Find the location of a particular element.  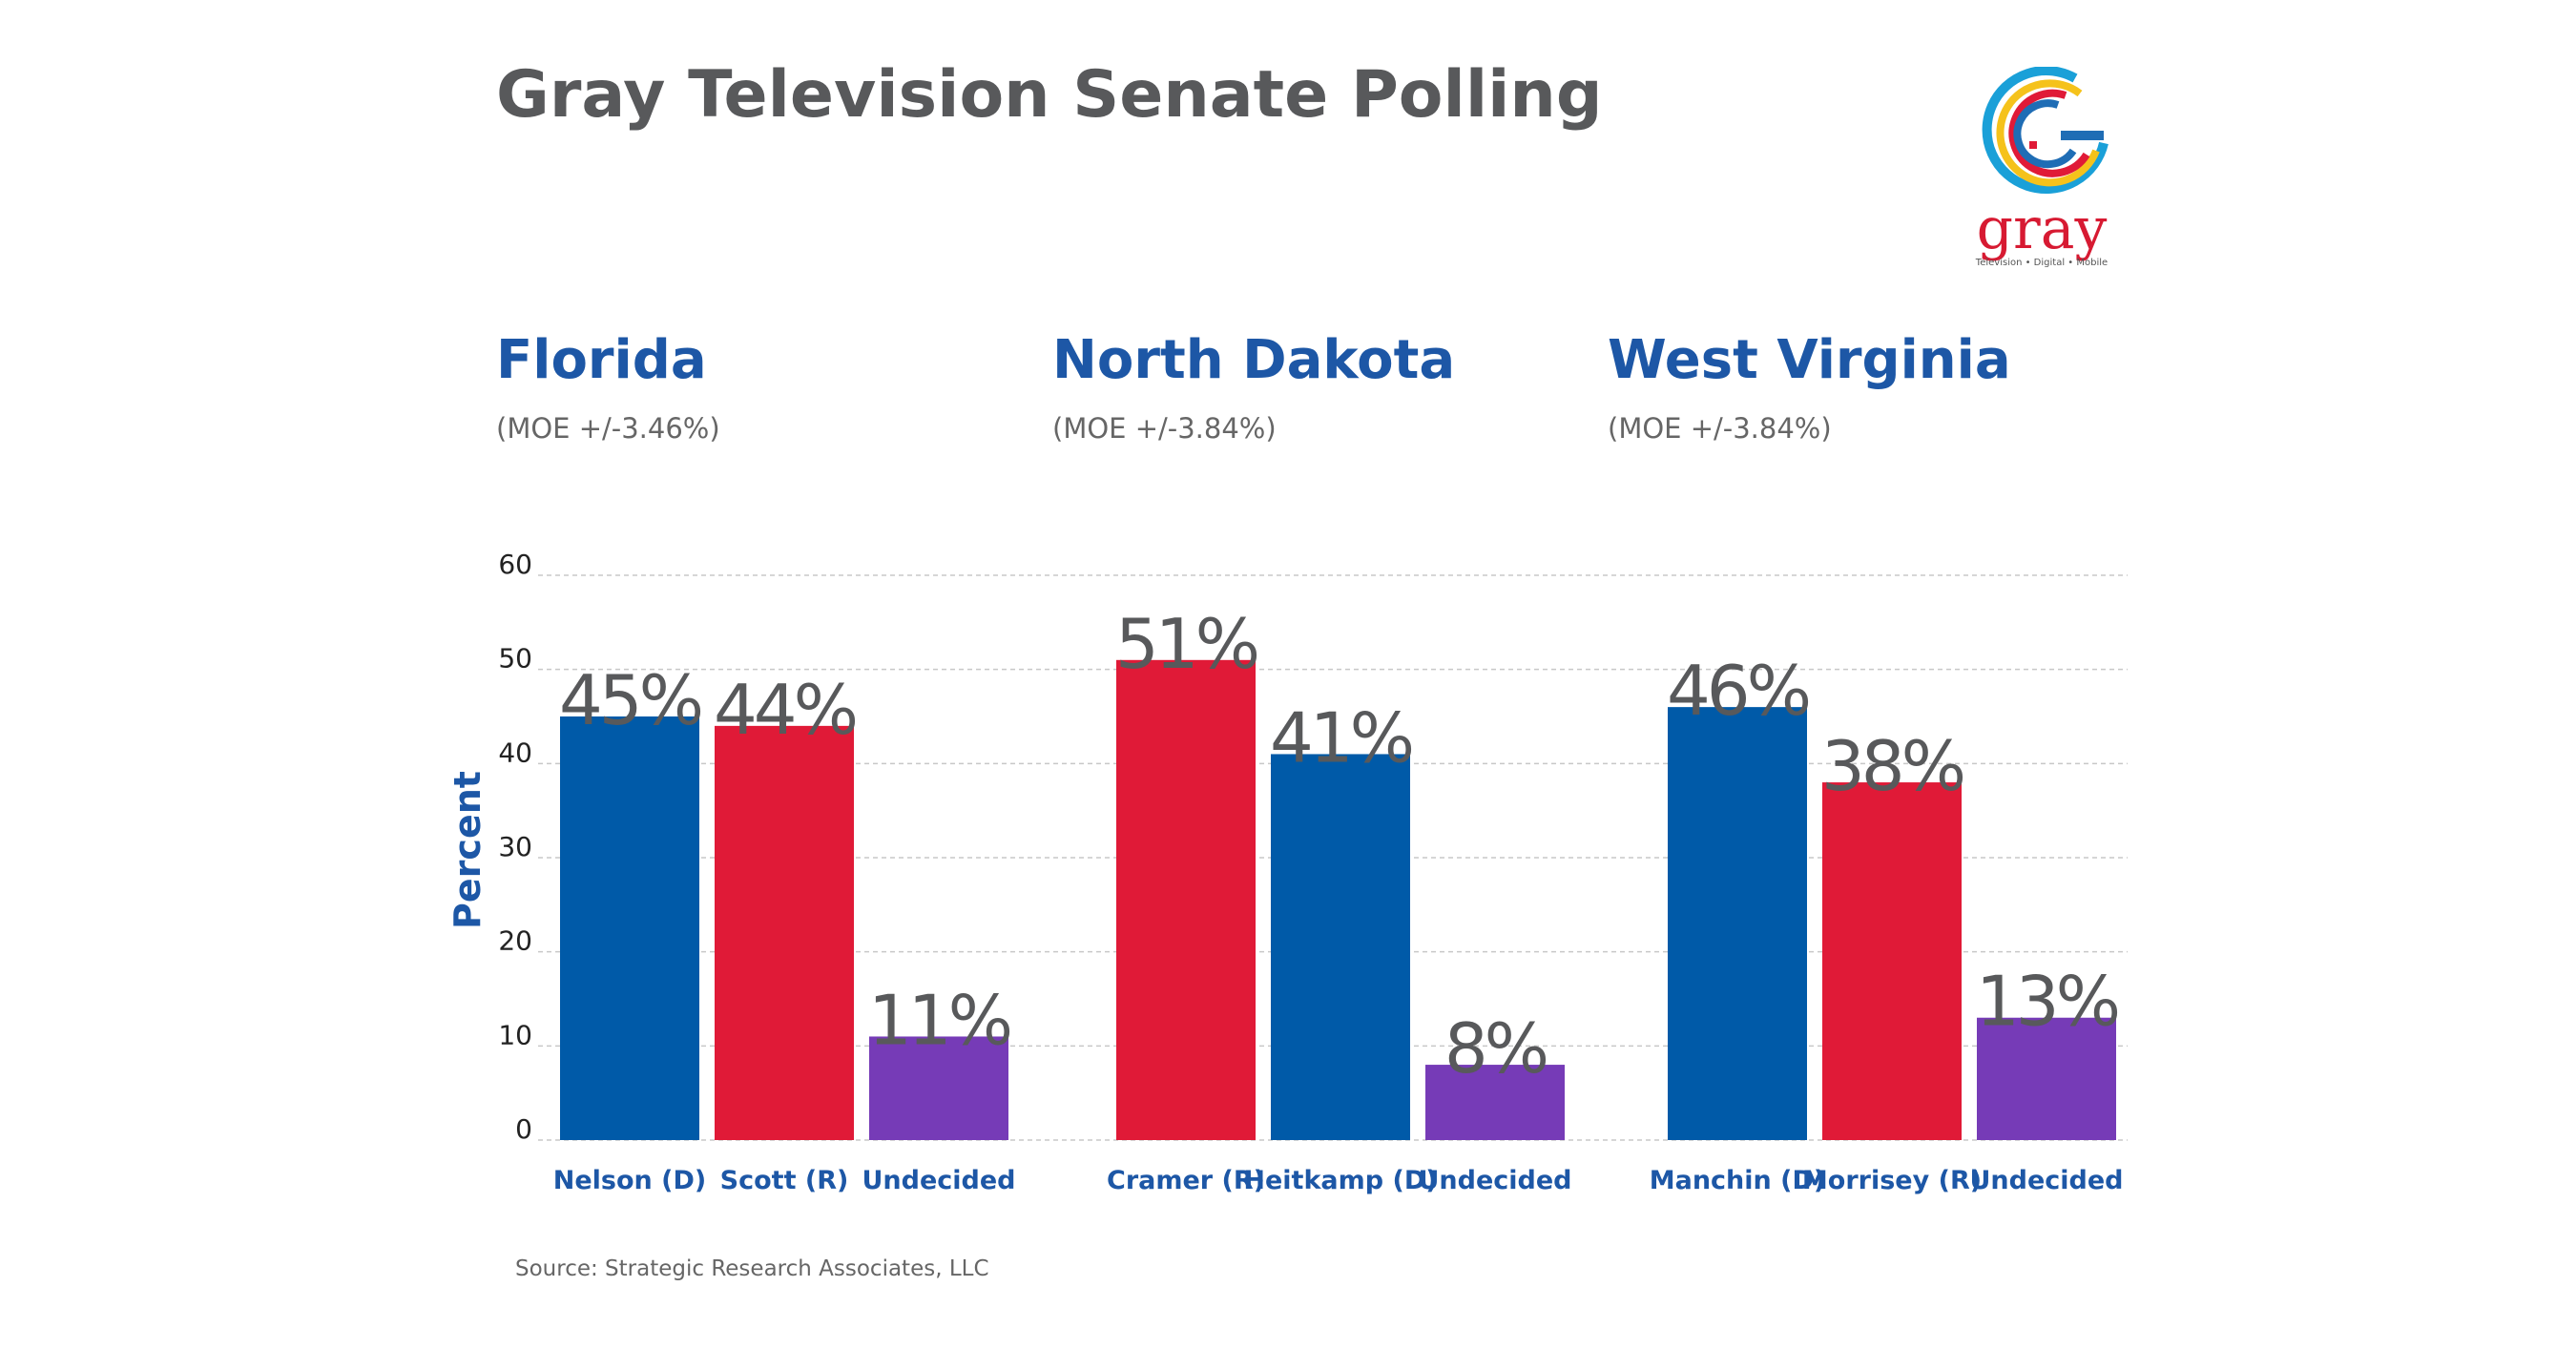

data-label: 13% is located at coordinates (2047, 1002).